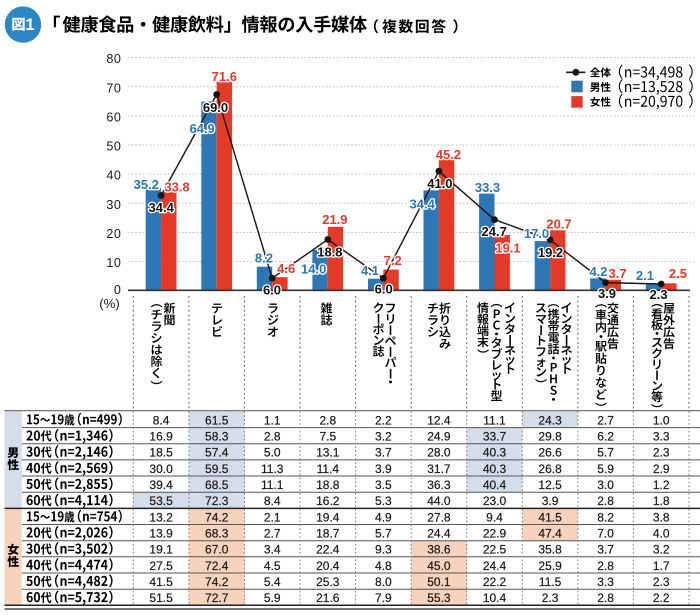  Describe the element at coordinates (328, 501) in the screenshot. I see `svg-text: 16.2` at that location.